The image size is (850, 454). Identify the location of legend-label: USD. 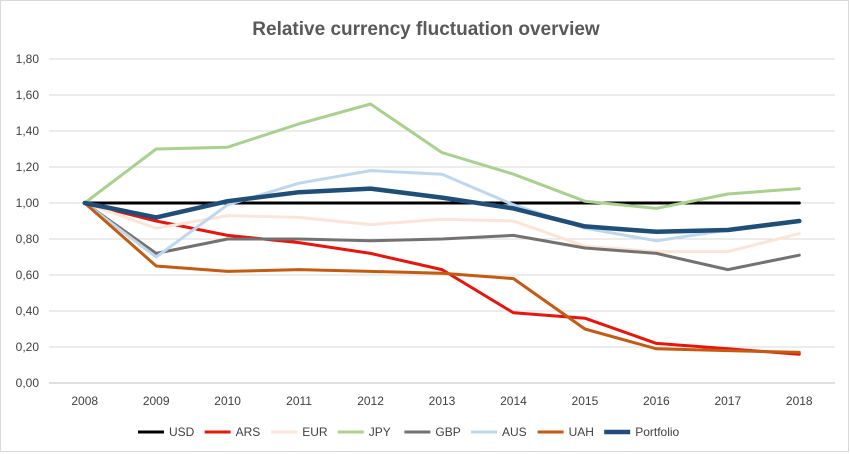
(182, 432).